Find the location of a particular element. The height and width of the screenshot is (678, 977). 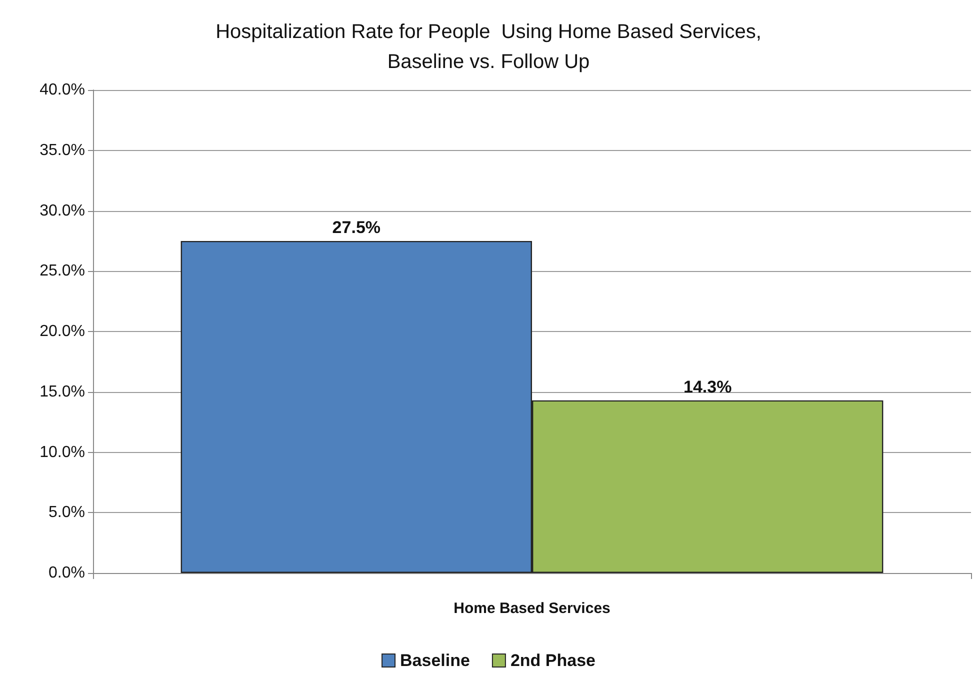

data-label: 14.3% is located at coordinates (708, 386).